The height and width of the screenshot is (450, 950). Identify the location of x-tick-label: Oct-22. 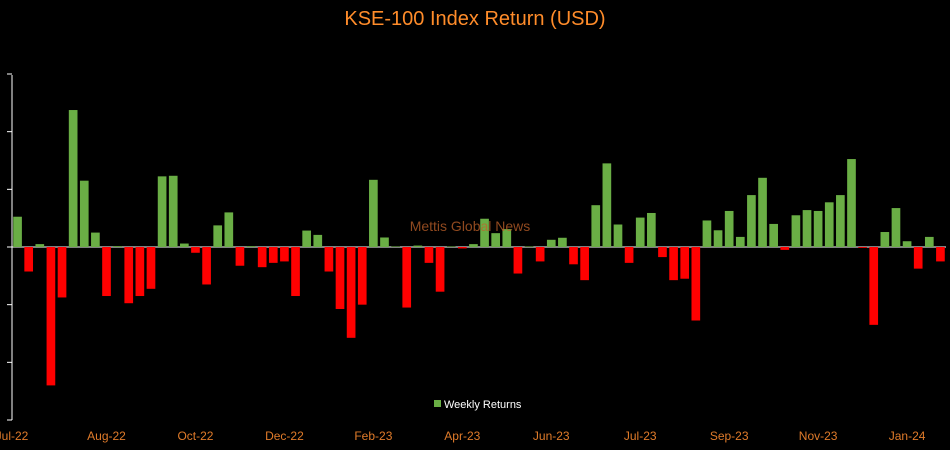
(195, 436).